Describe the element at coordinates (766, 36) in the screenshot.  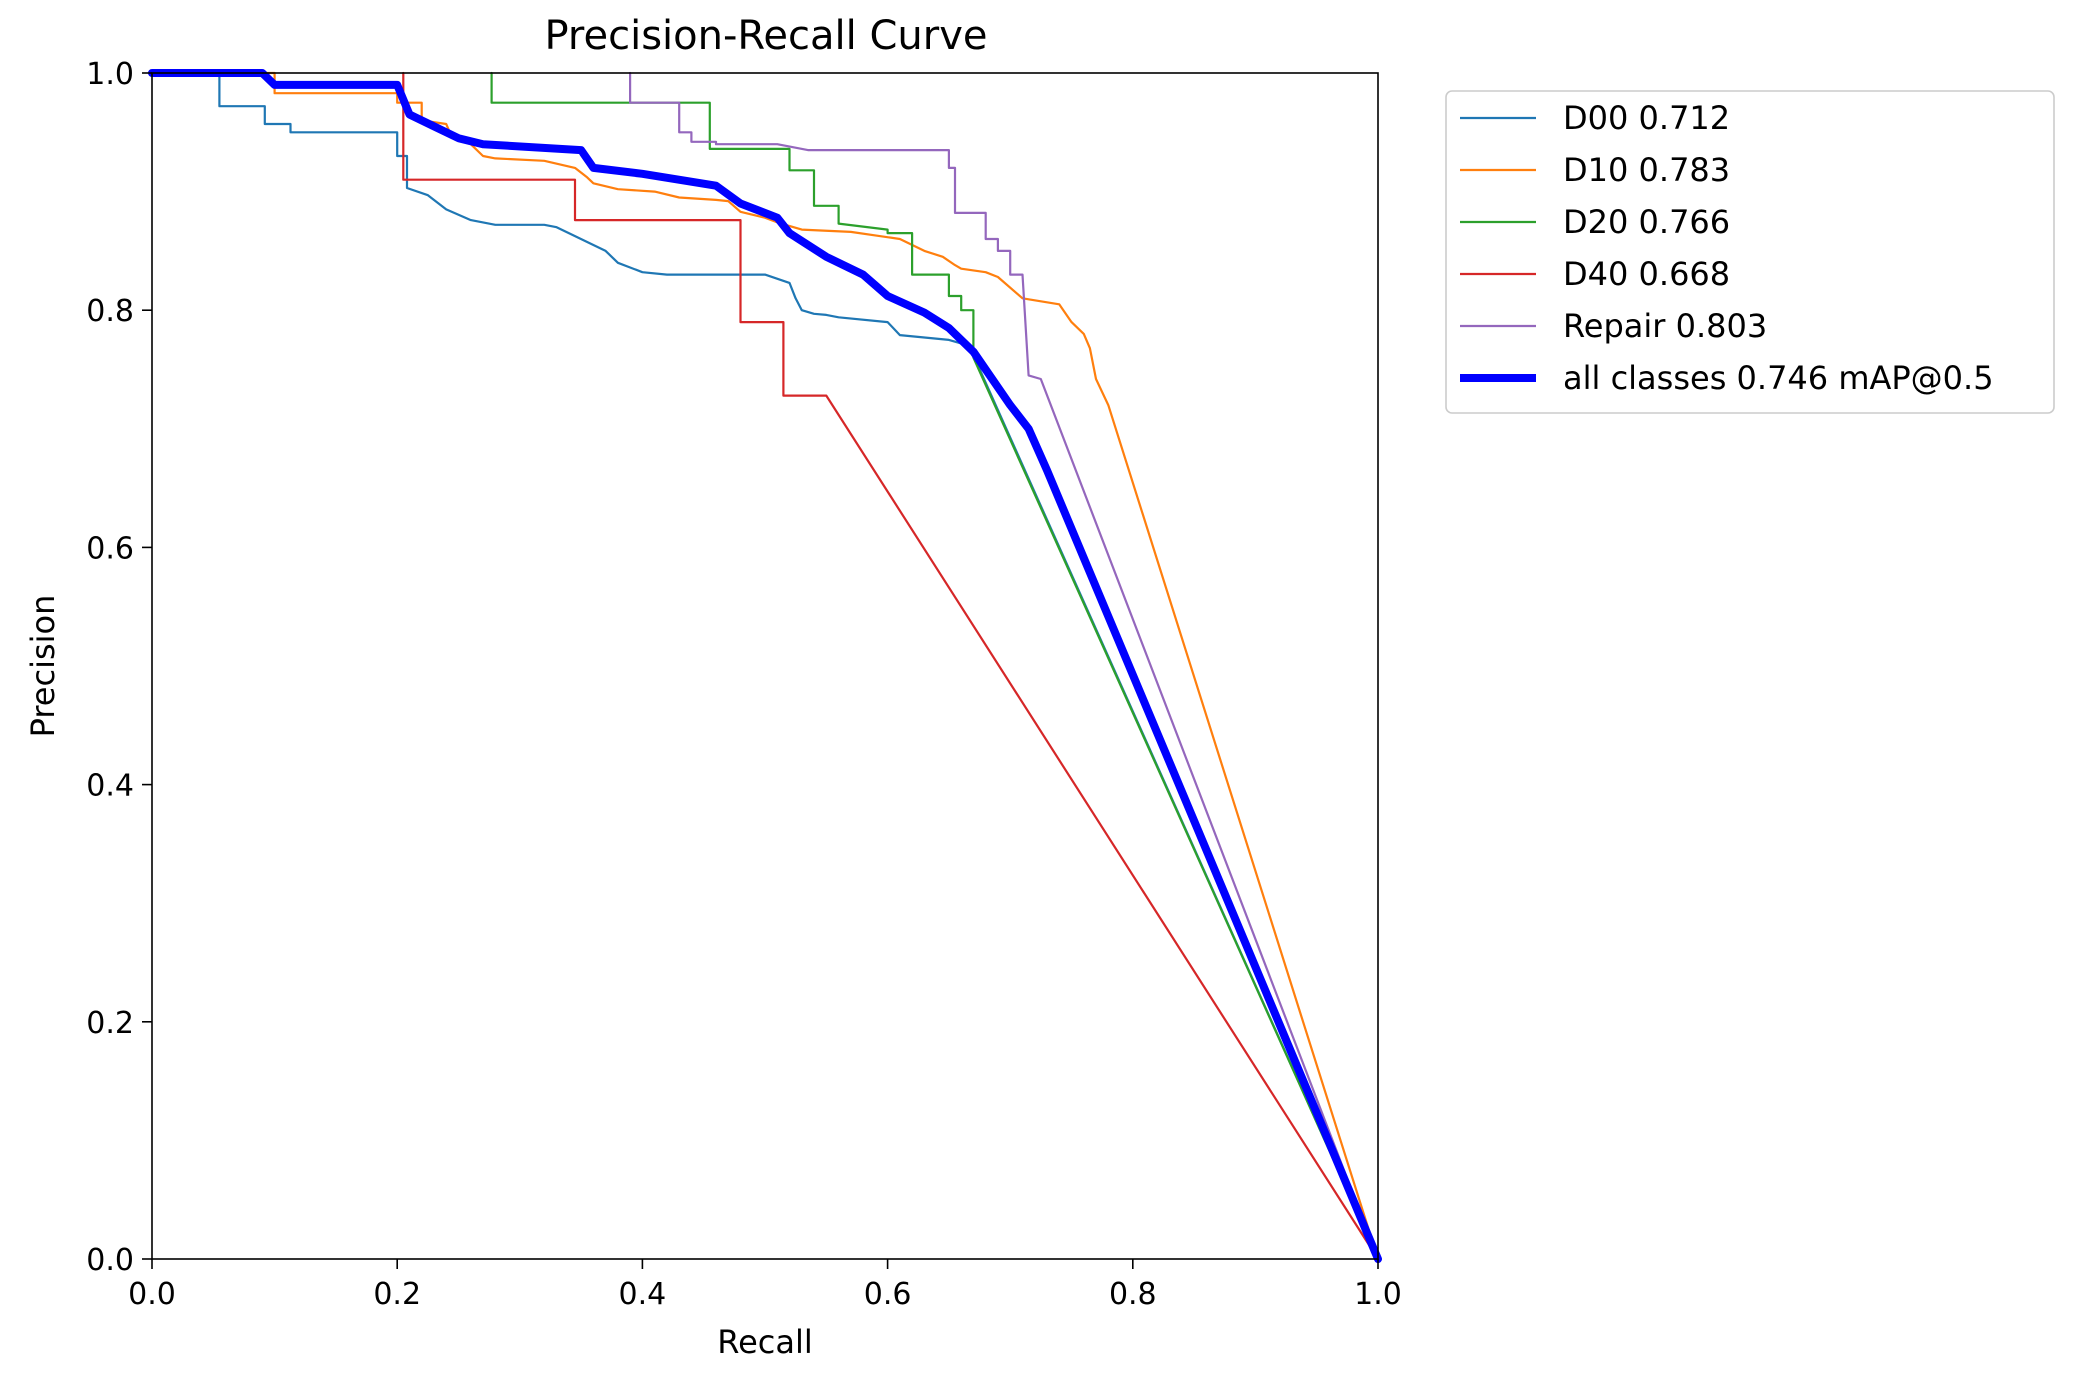
I see `chart-title: Precision-Recall Curve` at that location.